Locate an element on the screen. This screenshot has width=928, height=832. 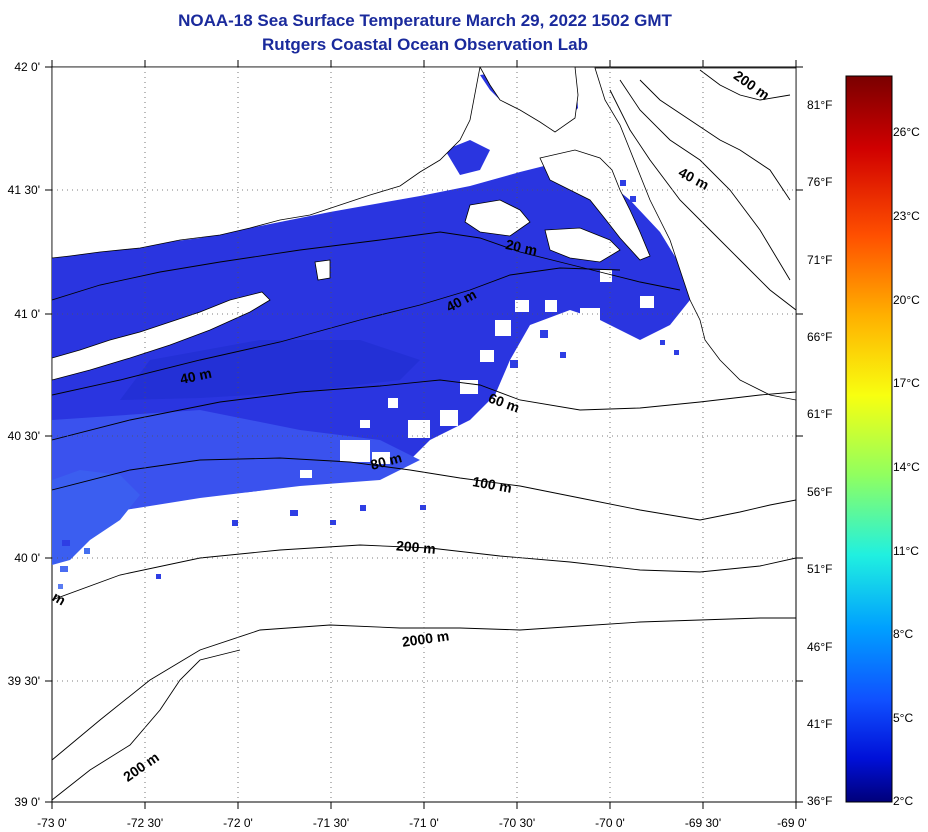
map-subtitle: Rutgers Coastal Ocean Observation Lab is located at coordinates (425, 44).